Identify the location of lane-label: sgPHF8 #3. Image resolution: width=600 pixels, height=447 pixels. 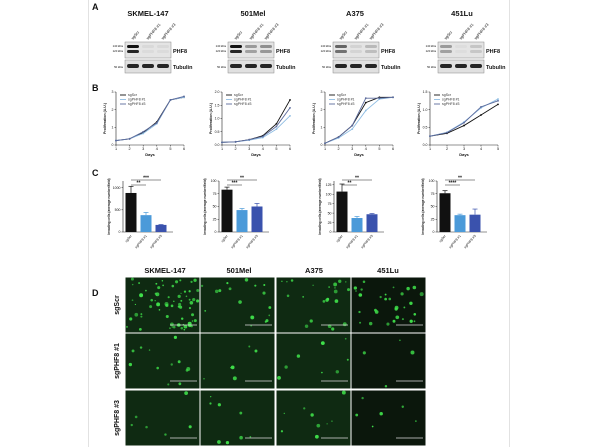
(271, 31).